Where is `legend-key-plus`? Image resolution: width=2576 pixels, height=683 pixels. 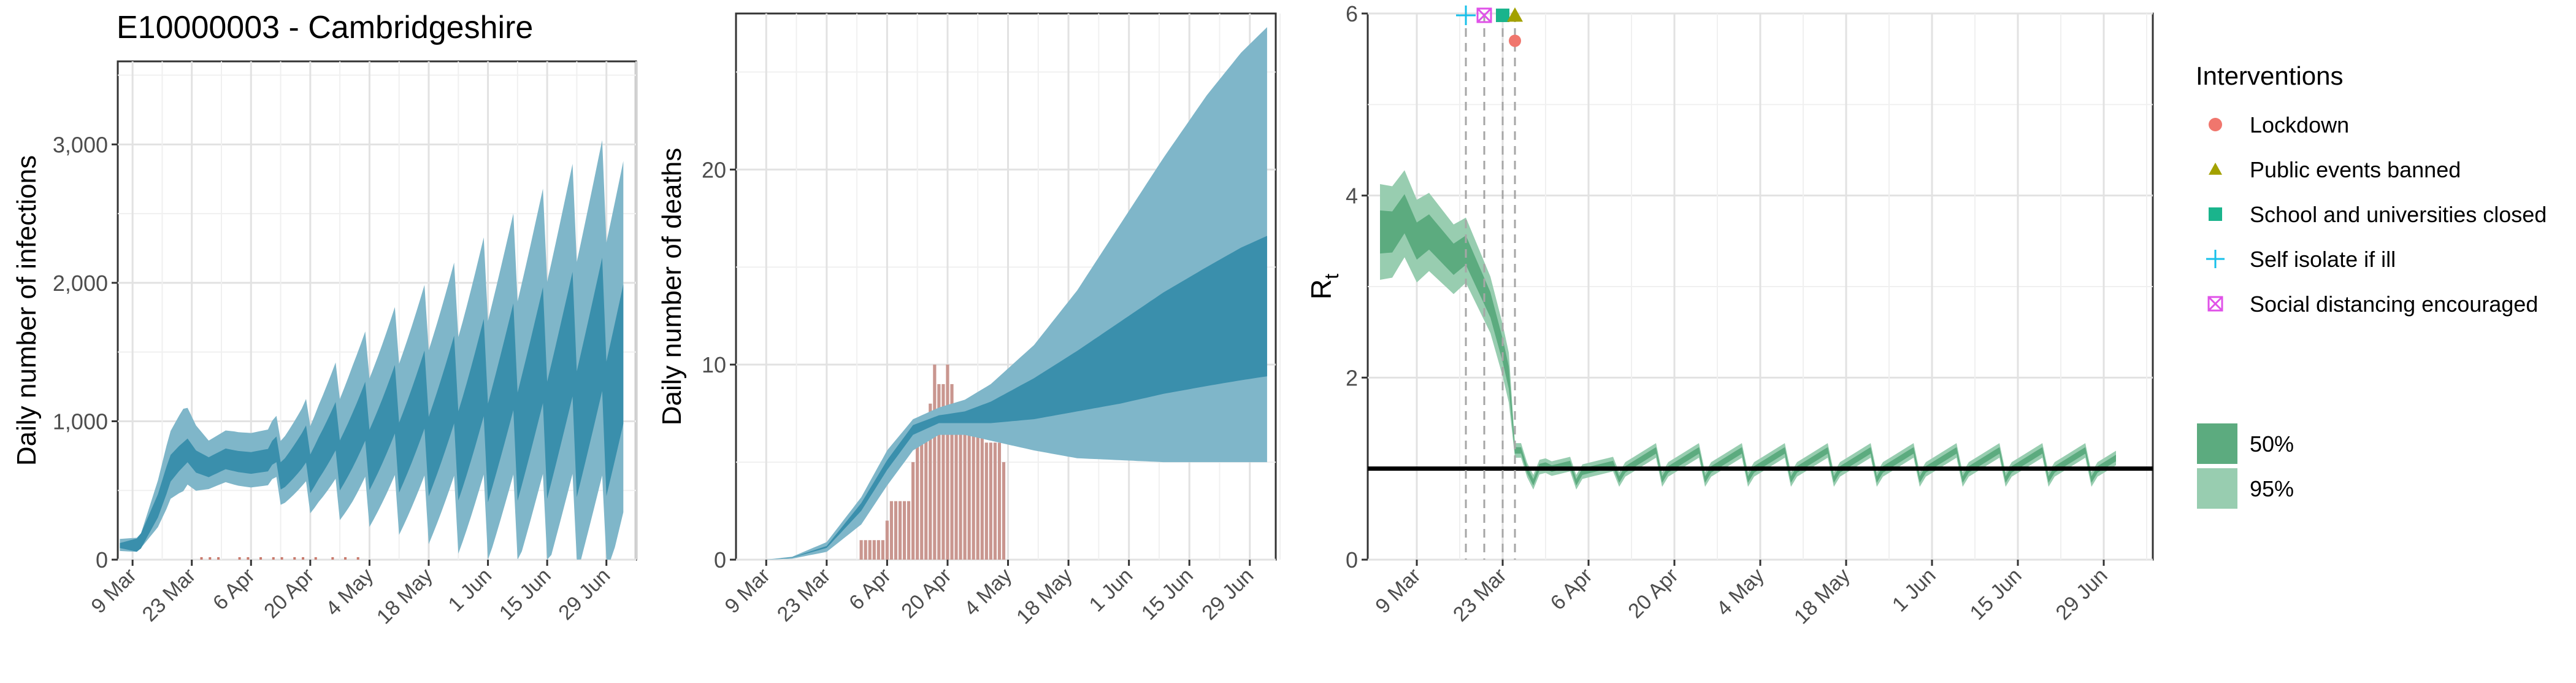
legend-key-plus is located at coordinates (2215, 259).